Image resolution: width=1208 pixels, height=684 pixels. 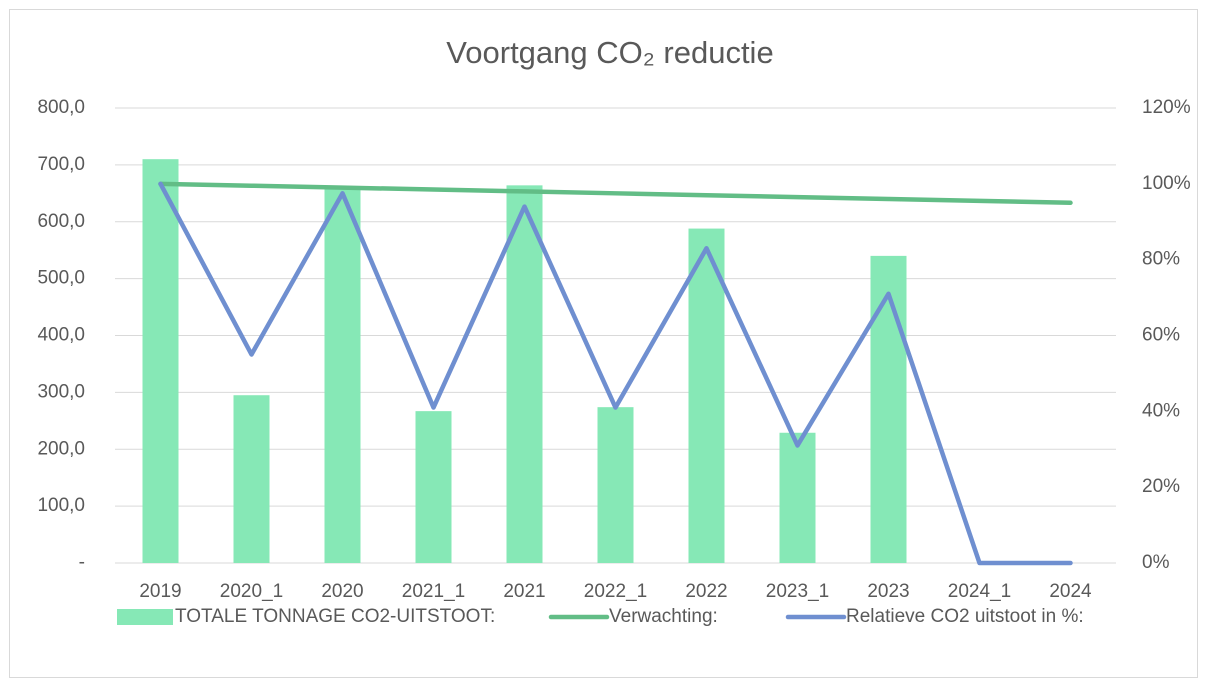 I want to click on y-tick-label: 400,0, so click(x=61, y=335).